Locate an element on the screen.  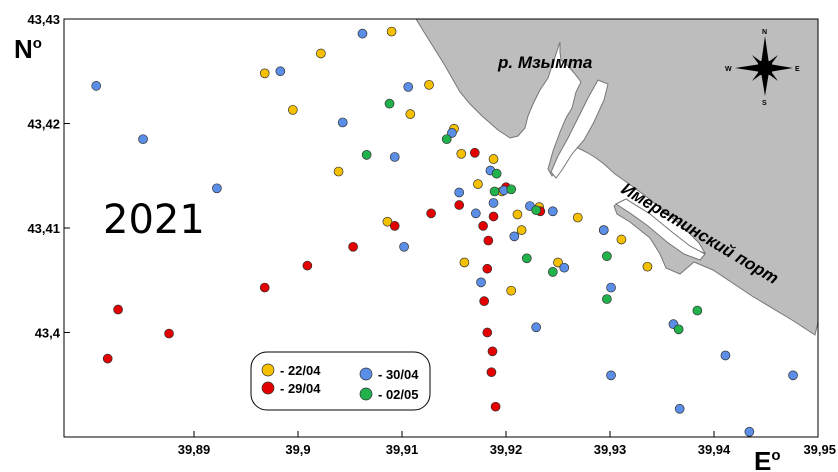
y-axis-label: No is located at coordinates (28, 49).